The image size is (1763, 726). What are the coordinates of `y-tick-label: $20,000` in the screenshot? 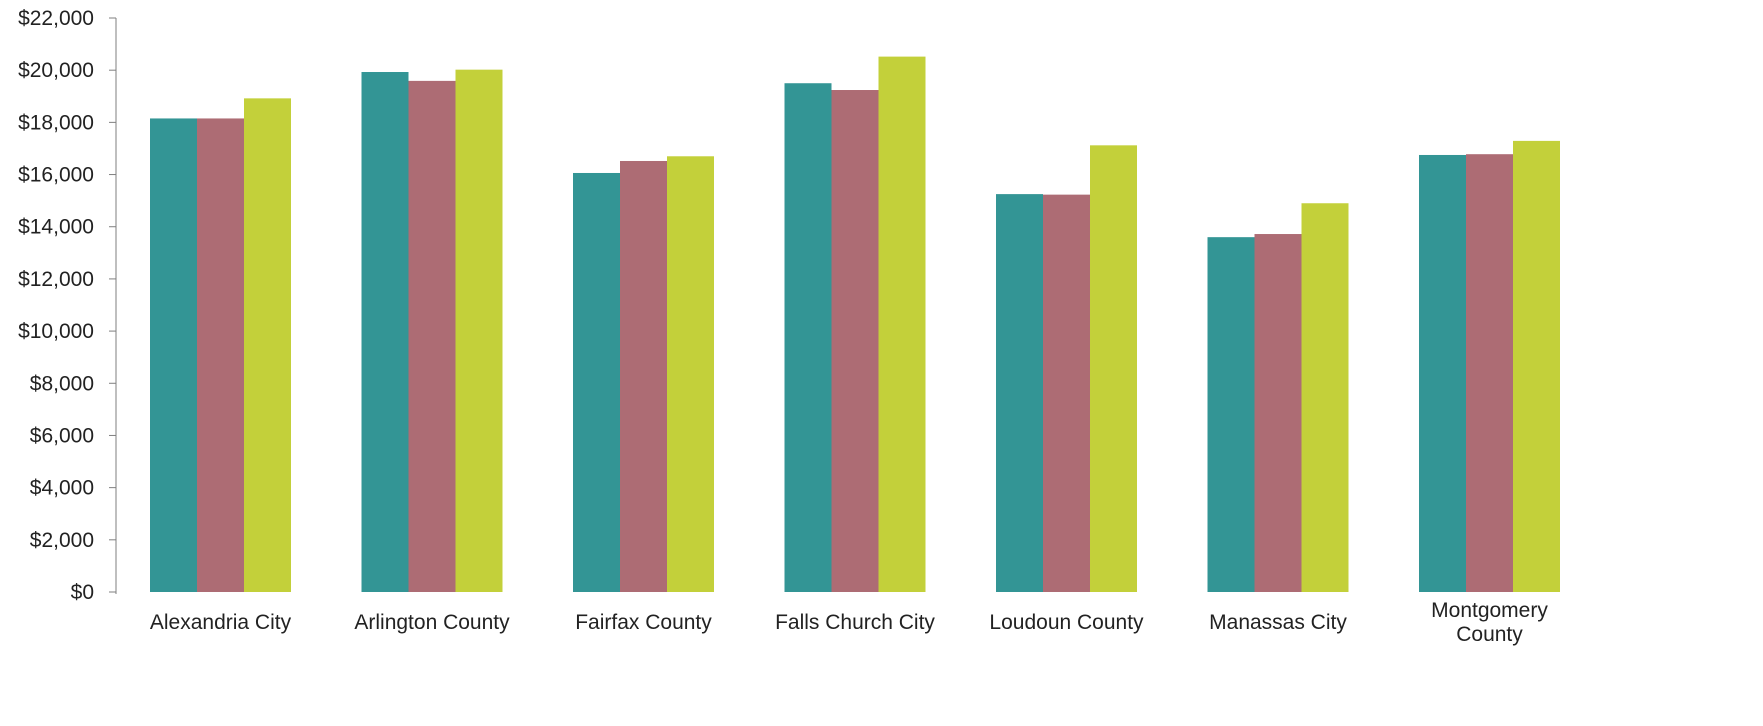 It's located at (56, 70).